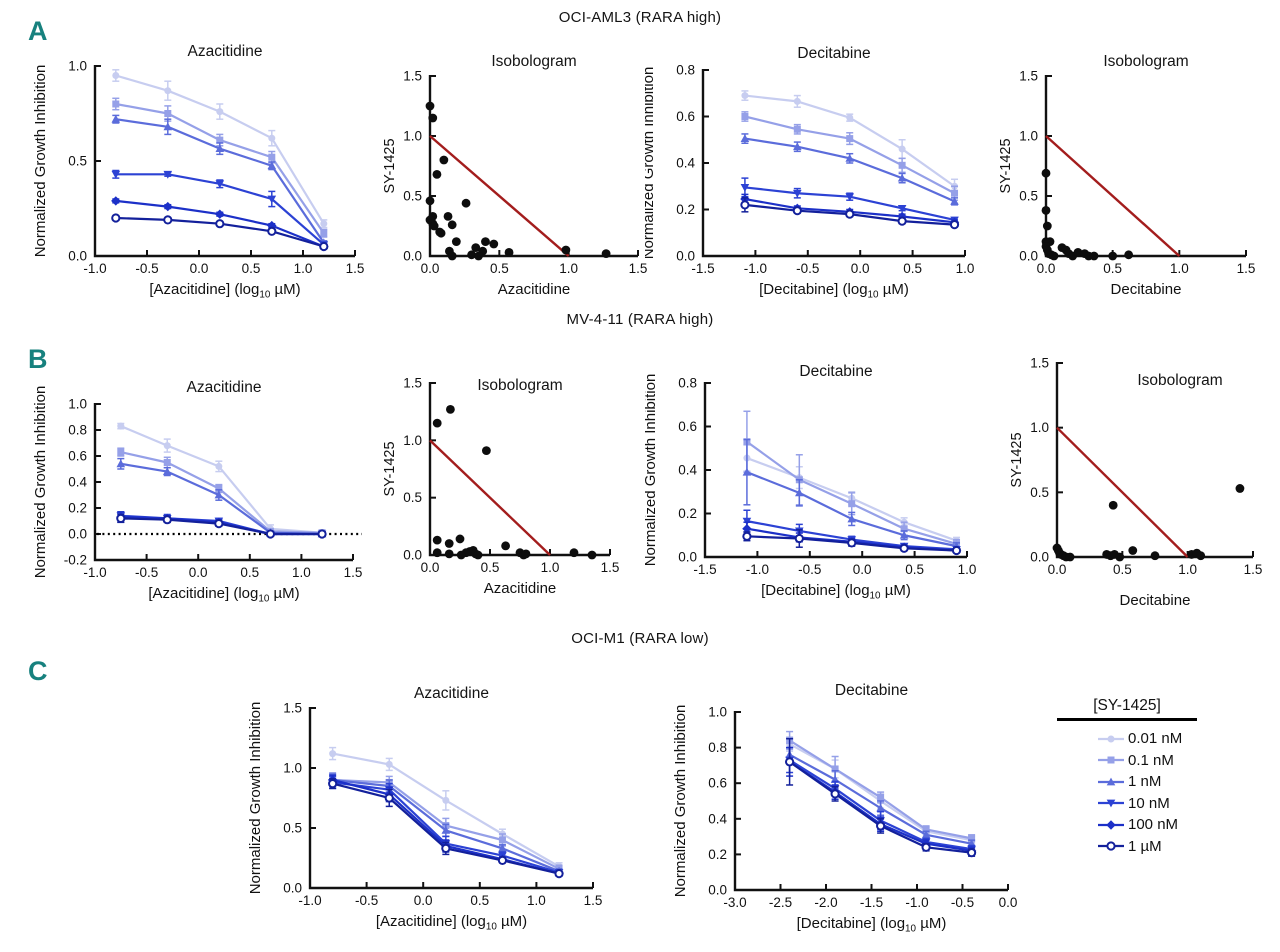  What do you see at coordinates (1149, 803) in the screenshot?
I see `legend-label: 10 nM` at bounding box center [1149, 803].